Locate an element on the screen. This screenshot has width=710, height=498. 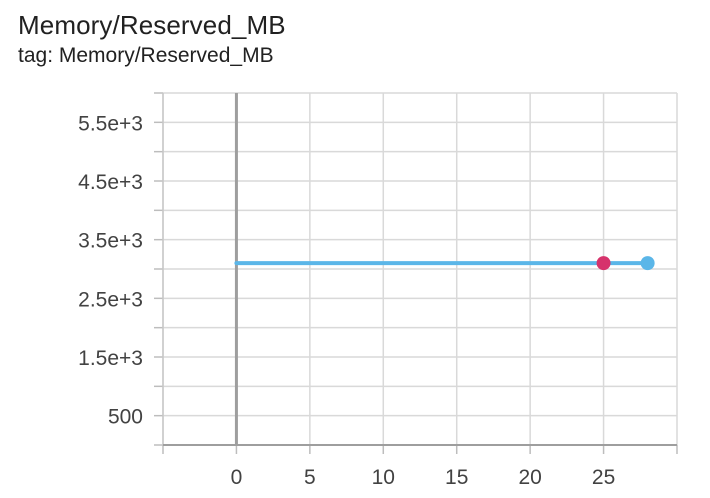
x-tick-label: 20 is located at coordinates (529, 477).